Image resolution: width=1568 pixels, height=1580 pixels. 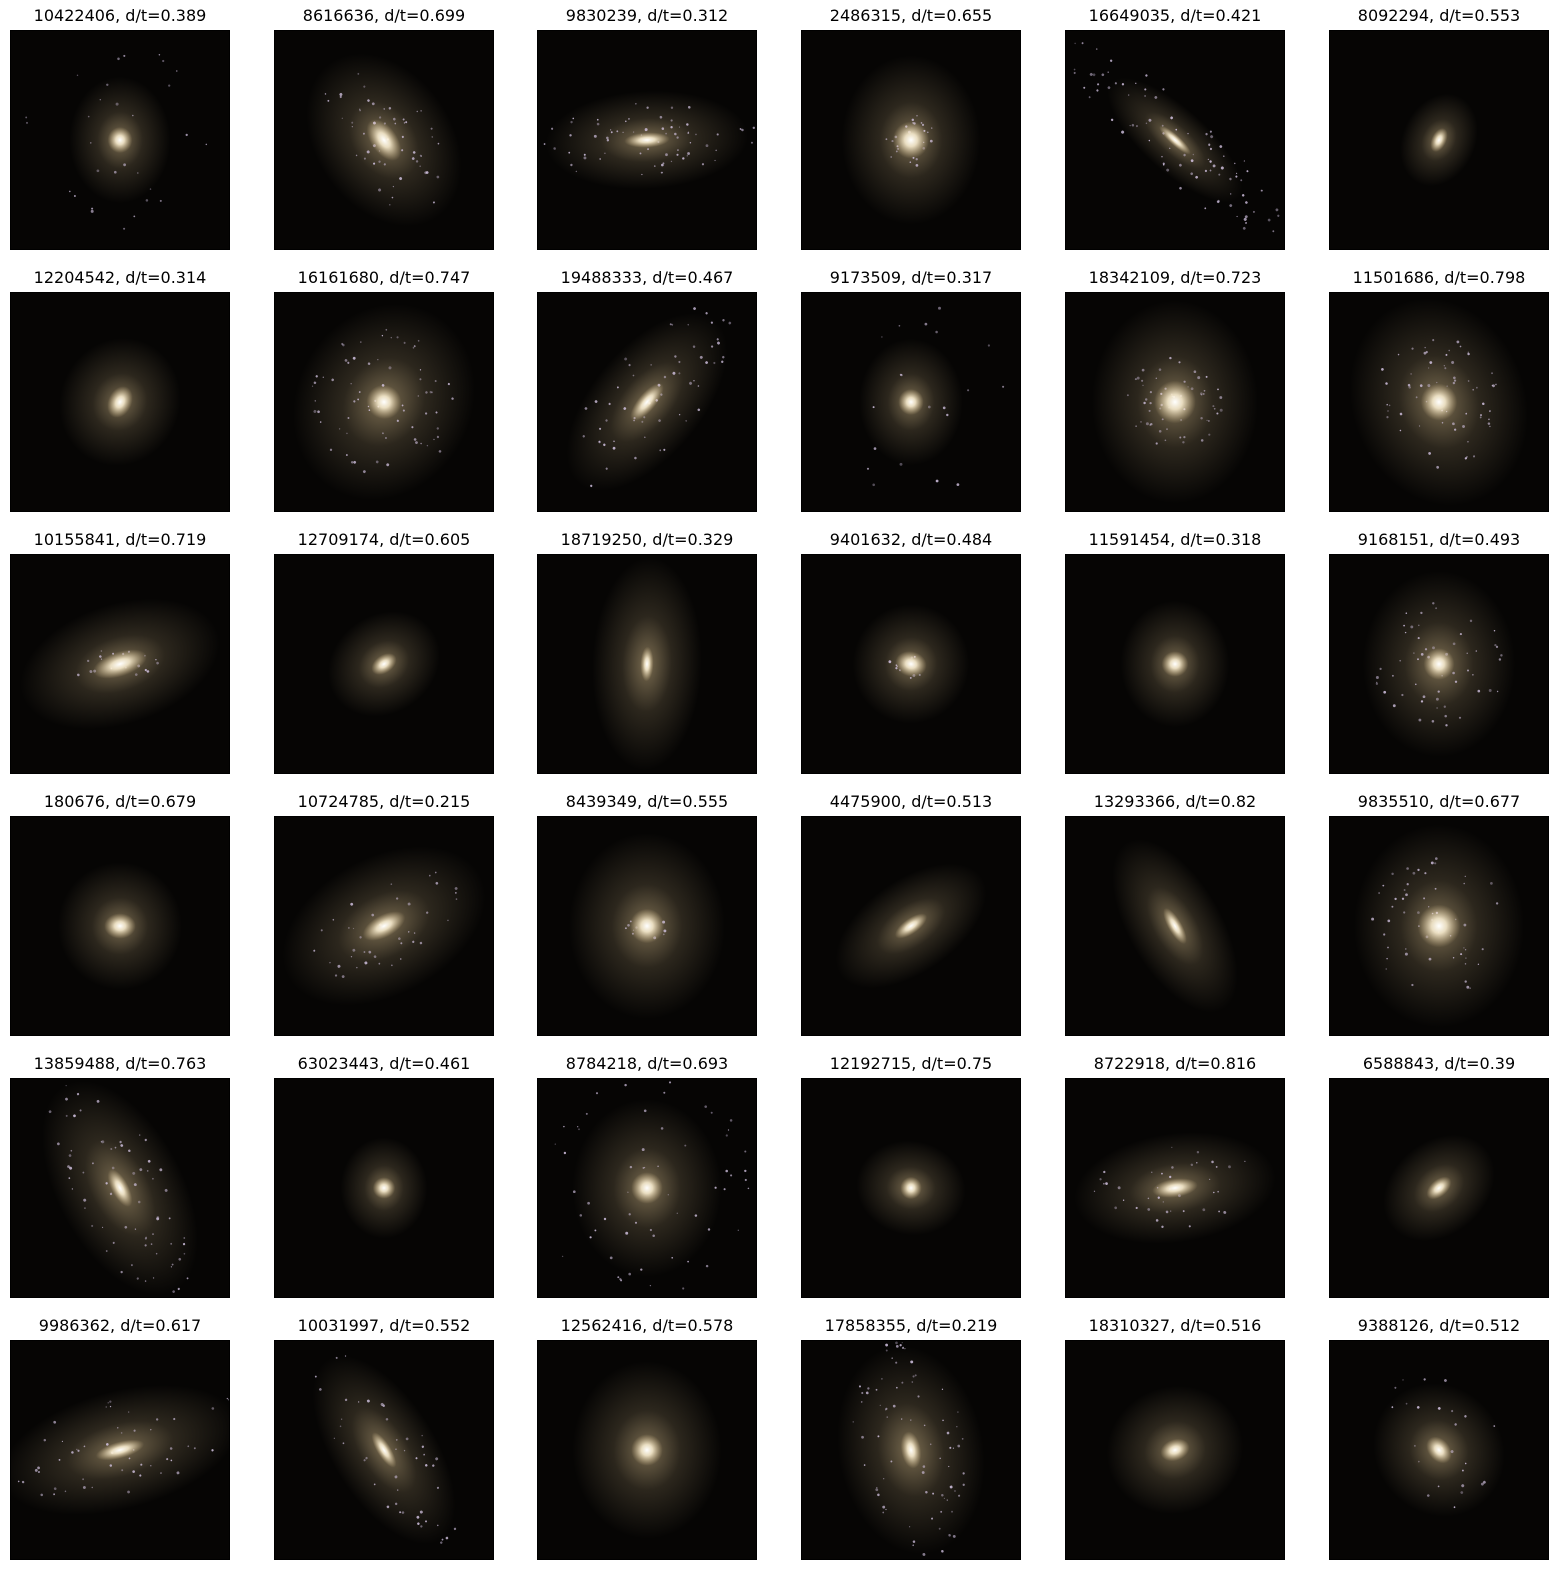 What do you see at coordinates (647, 1179) in the screenshot?
I see `galaxy-panel: 8784218, d/t=0.693` at bounding box center [647, 1179].